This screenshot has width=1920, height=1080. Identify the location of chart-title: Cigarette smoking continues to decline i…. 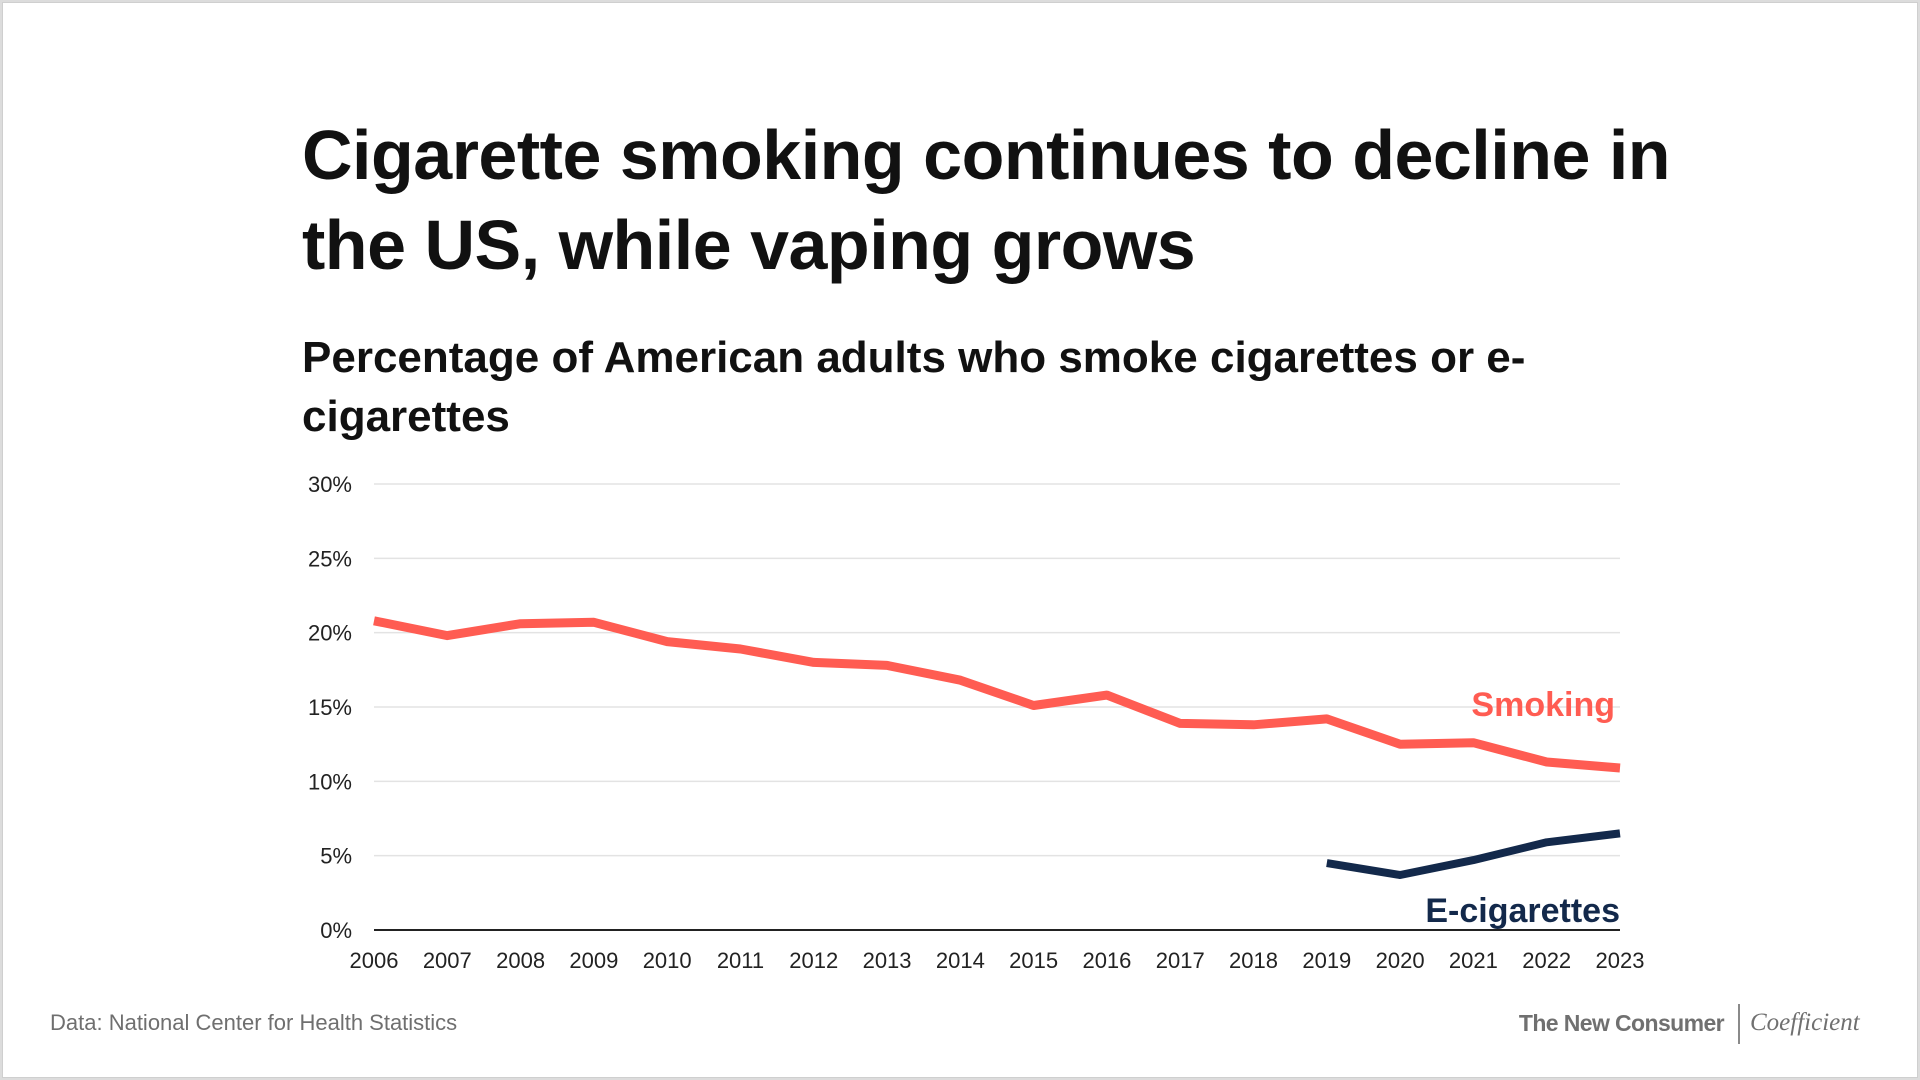
(986, 200).